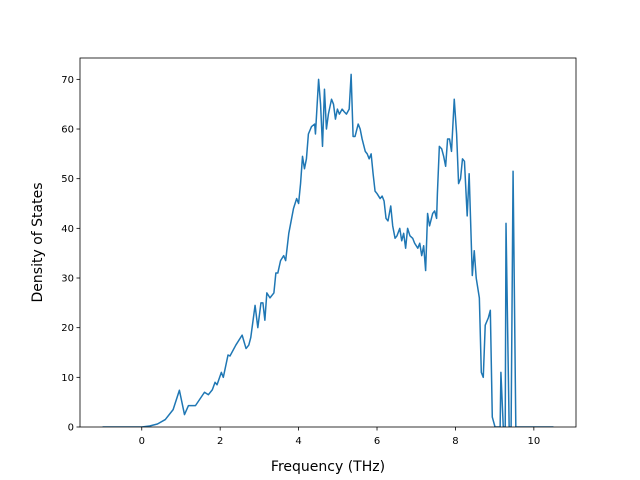 The image size is (640, 480). Describe the element at coordinates (298, 441) in the screenshot. I see `x-tick-label: 4` at that location.